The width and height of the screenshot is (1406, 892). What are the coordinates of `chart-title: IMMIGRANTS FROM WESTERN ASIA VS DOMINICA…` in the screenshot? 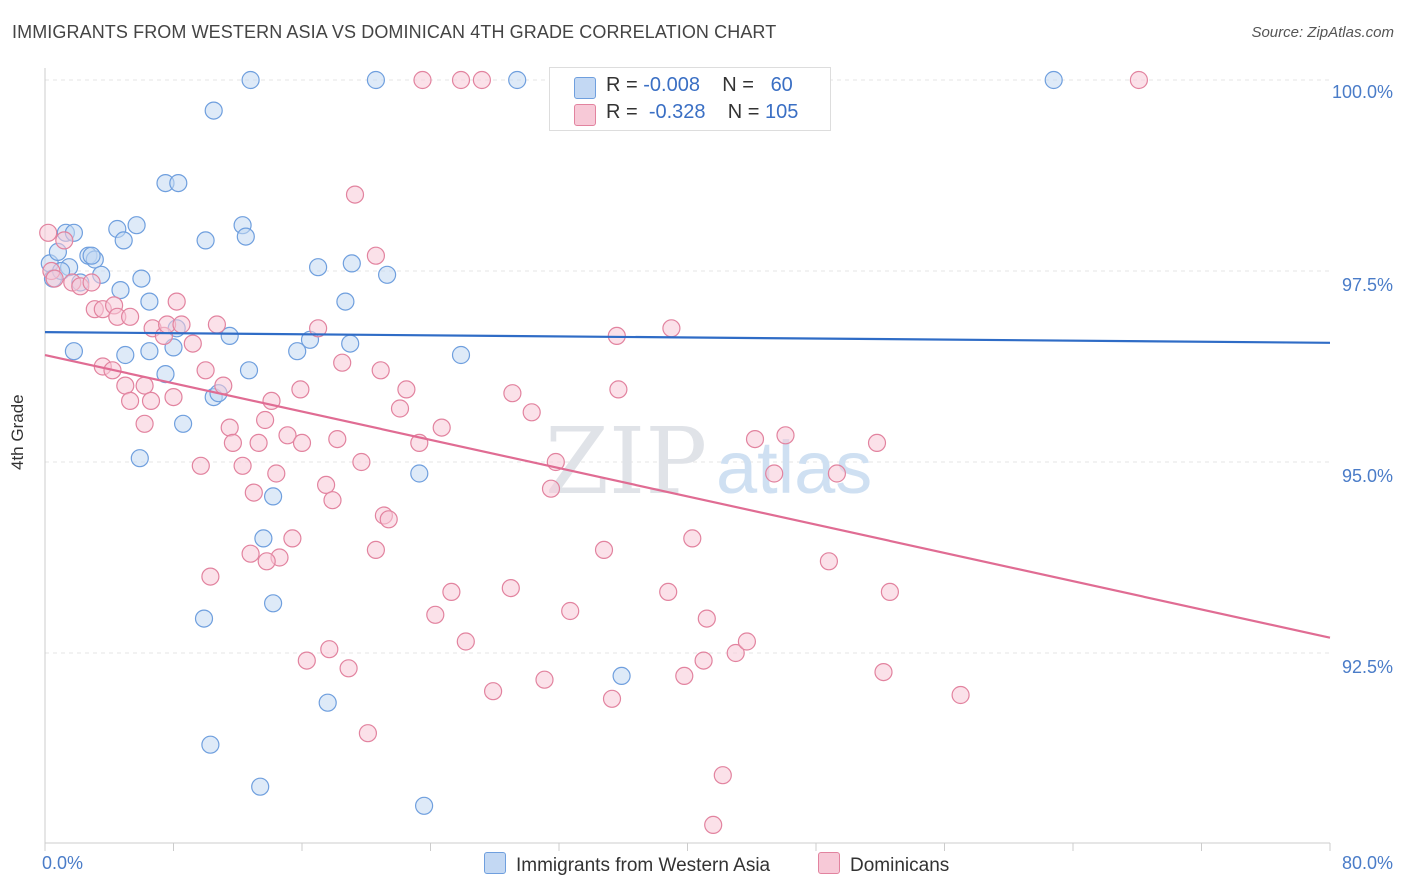 It's located at (394, 32).